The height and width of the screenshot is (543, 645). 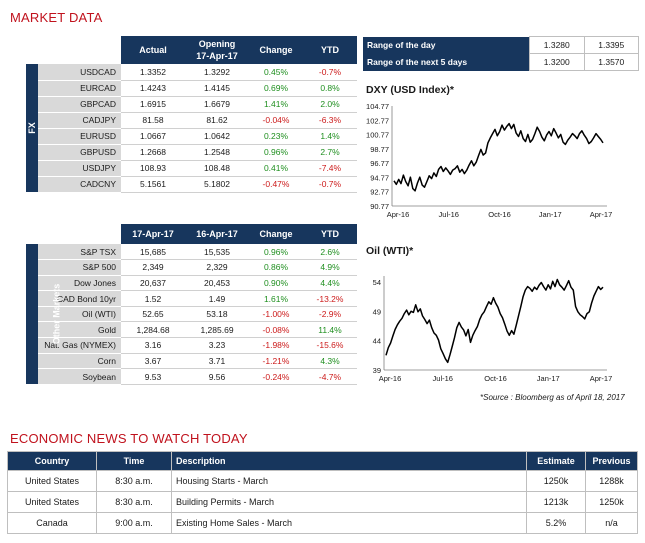 I want to click on value-actual: 20,637, so click(x=153, y=283).